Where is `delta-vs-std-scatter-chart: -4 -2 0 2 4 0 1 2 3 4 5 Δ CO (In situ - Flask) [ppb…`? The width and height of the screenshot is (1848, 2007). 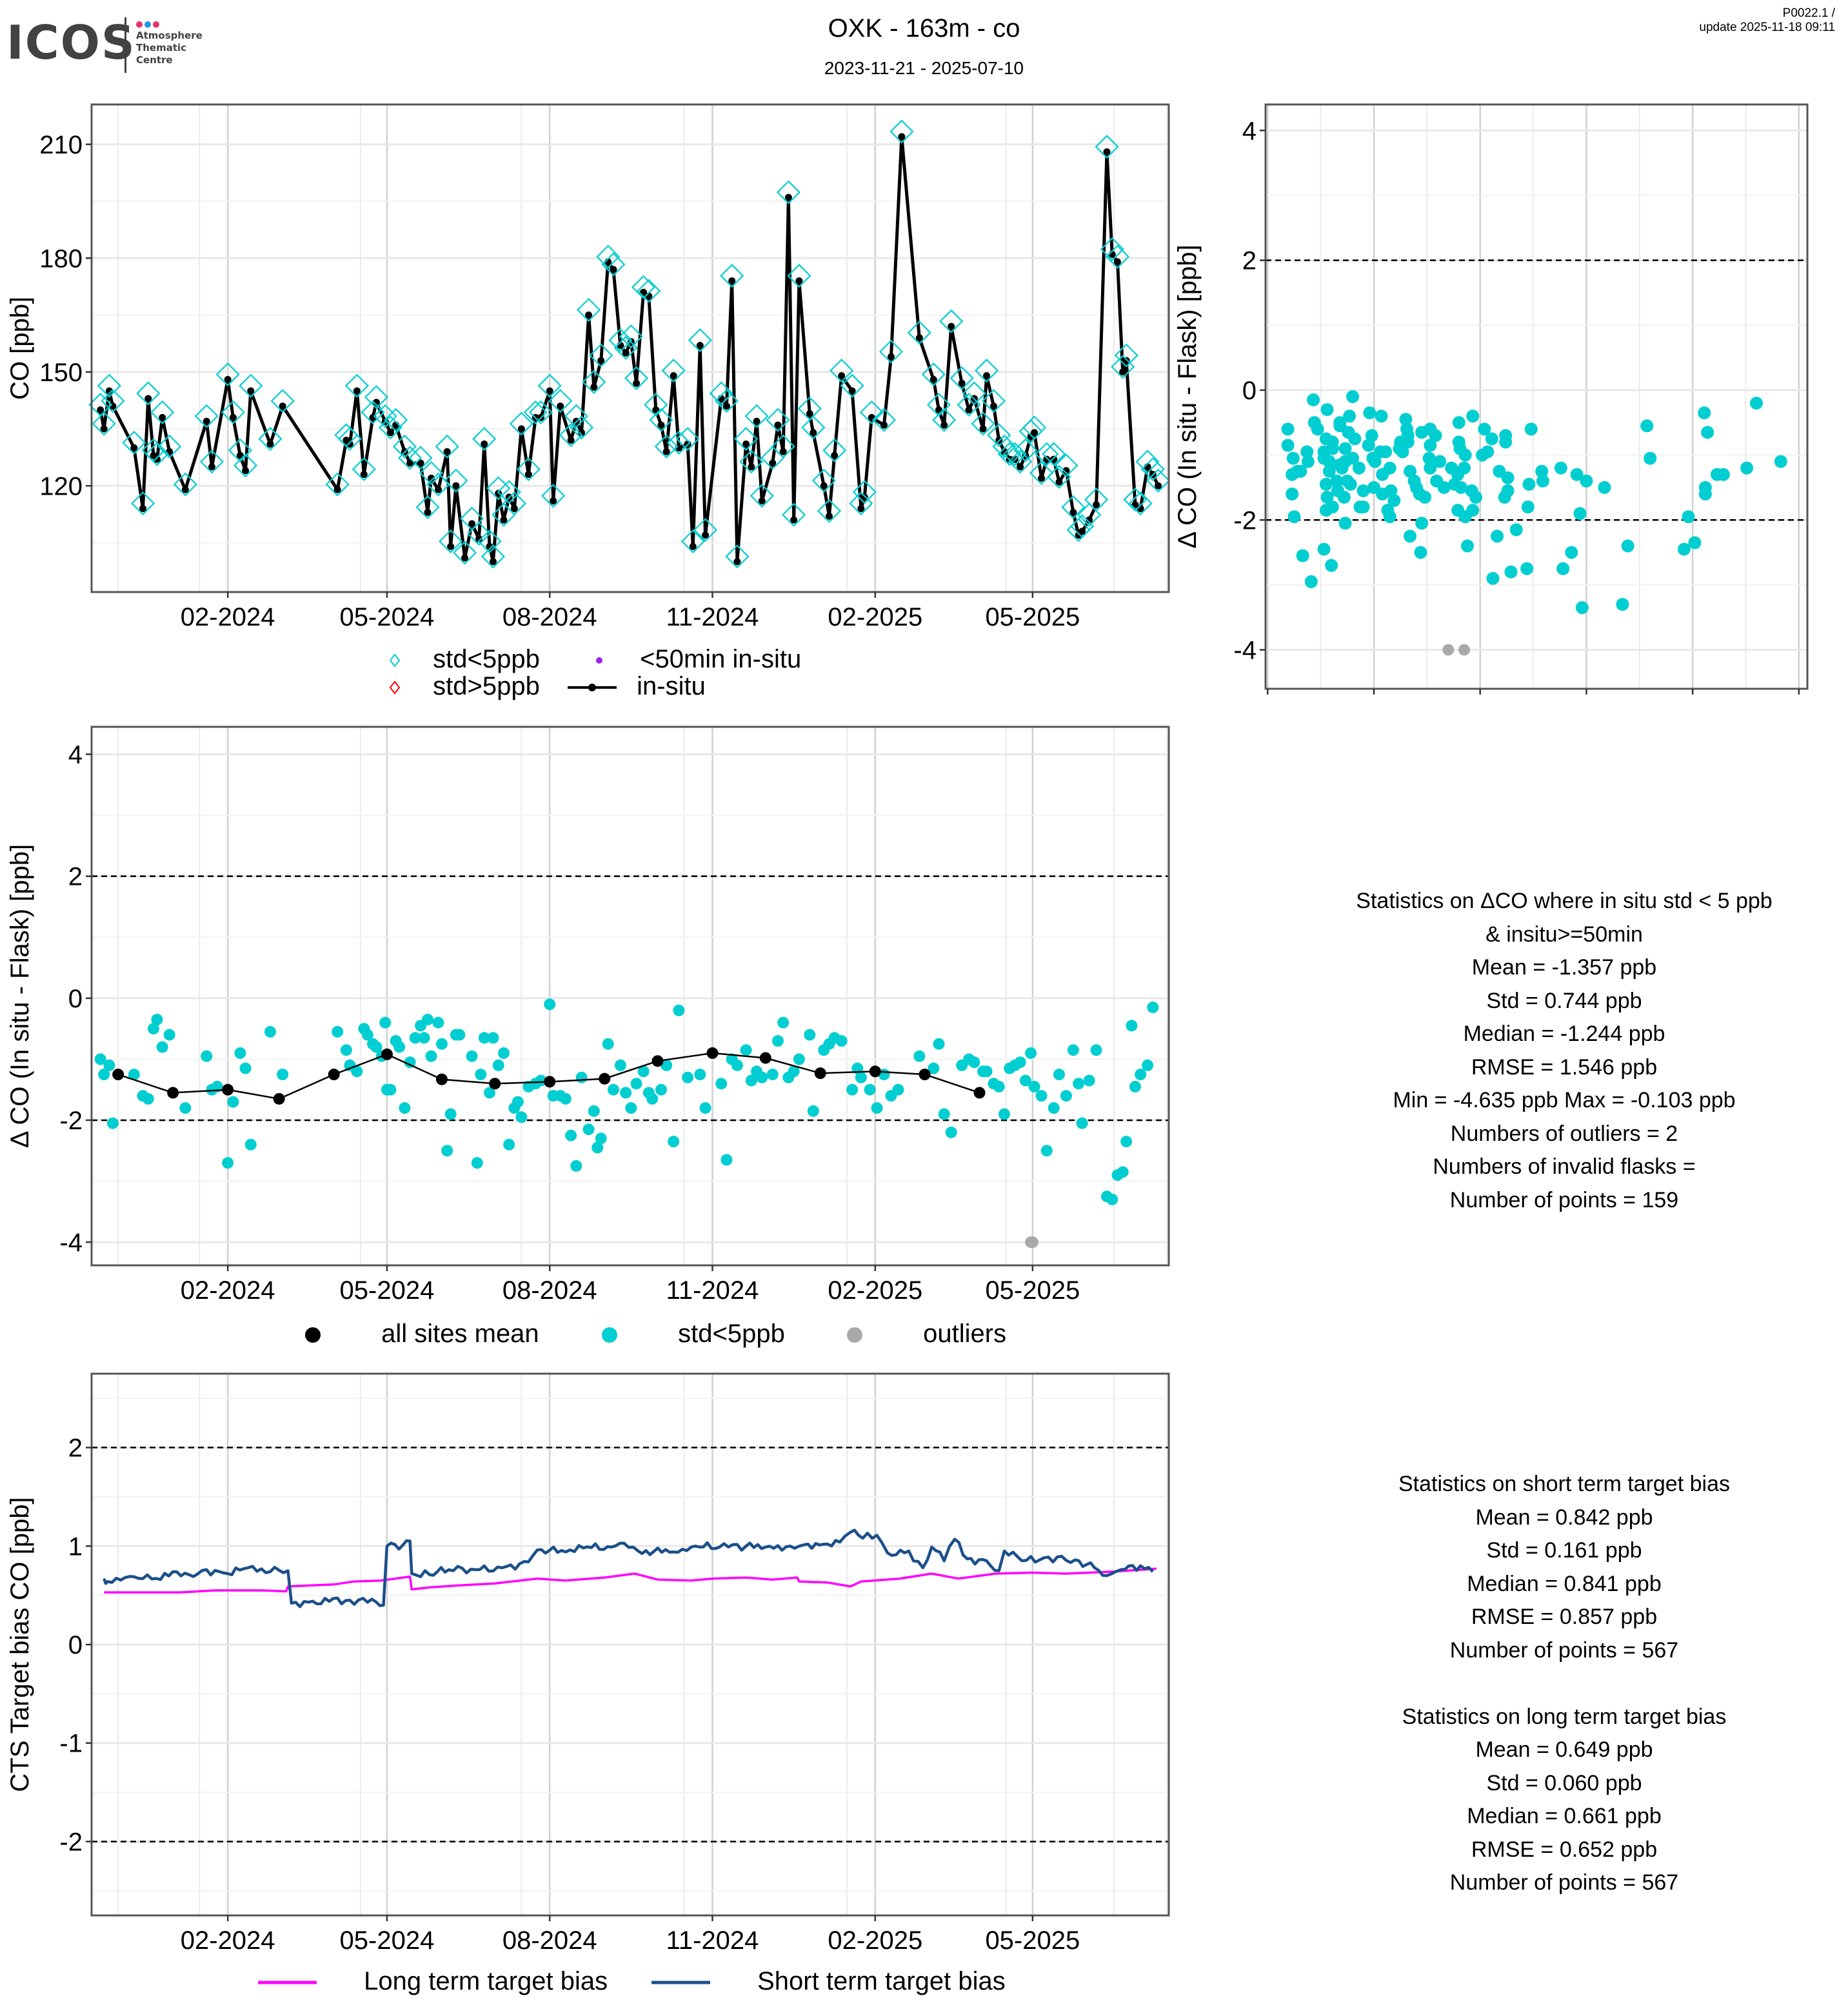
delta-vs-std-scatter-chart: -4 -2 0 2 4 0 1 2 3 4 5 Δ CO (In situ - Flask) [ppb… is located at coordinates (1491, 403).